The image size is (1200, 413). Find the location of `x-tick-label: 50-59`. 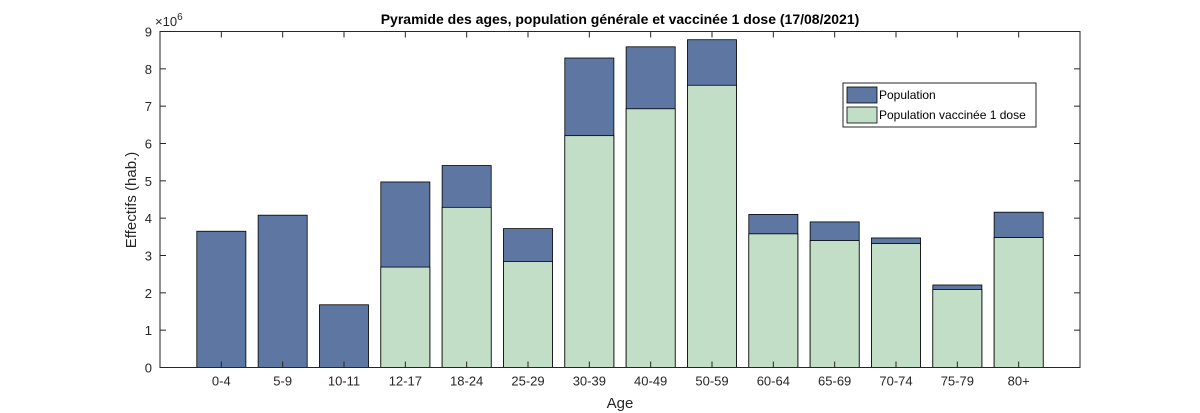

x-tick-label: 50-59 is located at coordinates (711, 381).